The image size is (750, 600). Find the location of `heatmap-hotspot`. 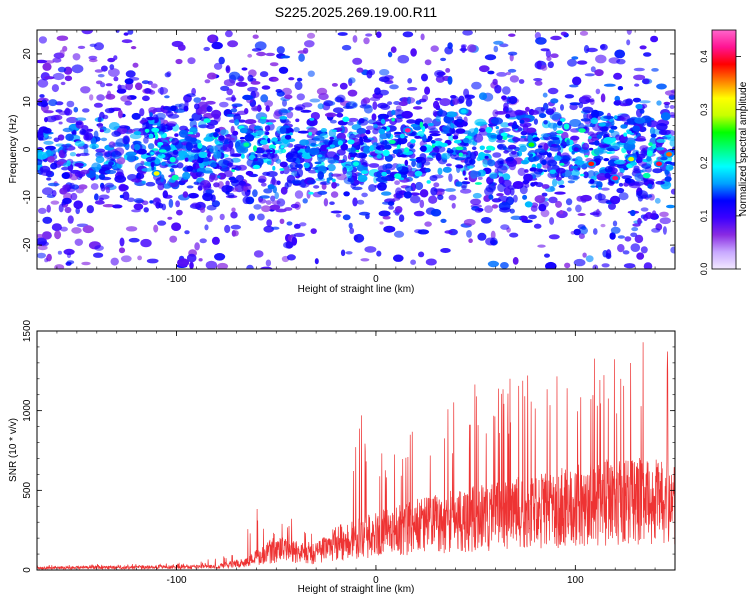

heatmap-hotspot is located at coordinates (591, 164).